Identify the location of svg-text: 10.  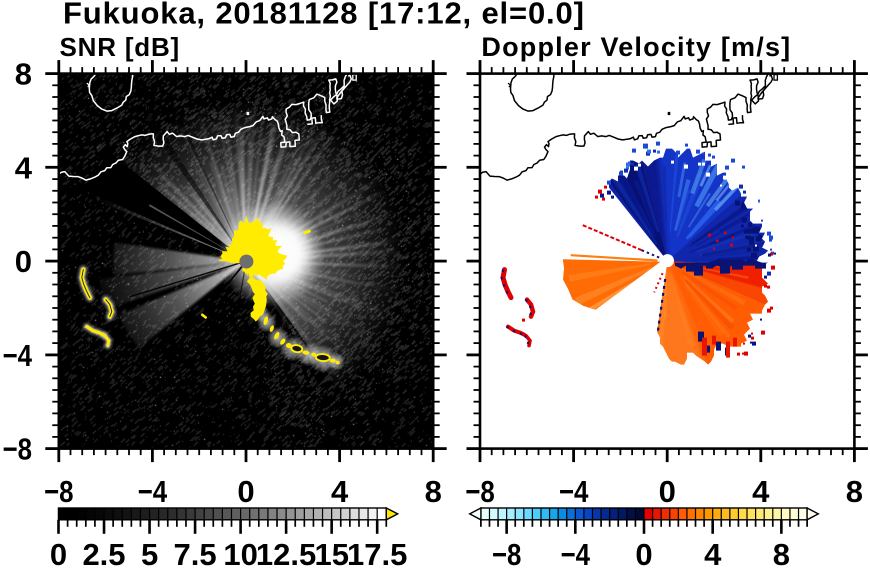
(240, 553).